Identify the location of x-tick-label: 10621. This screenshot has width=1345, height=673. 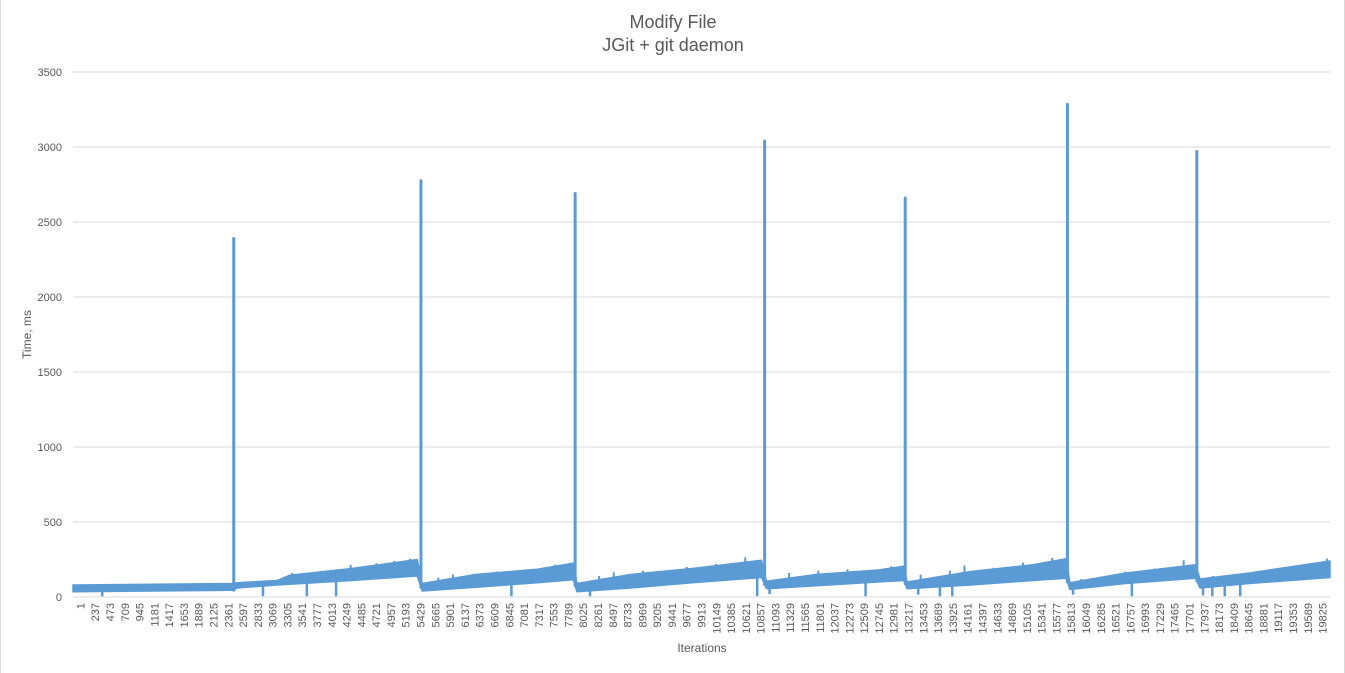
(747, 618).